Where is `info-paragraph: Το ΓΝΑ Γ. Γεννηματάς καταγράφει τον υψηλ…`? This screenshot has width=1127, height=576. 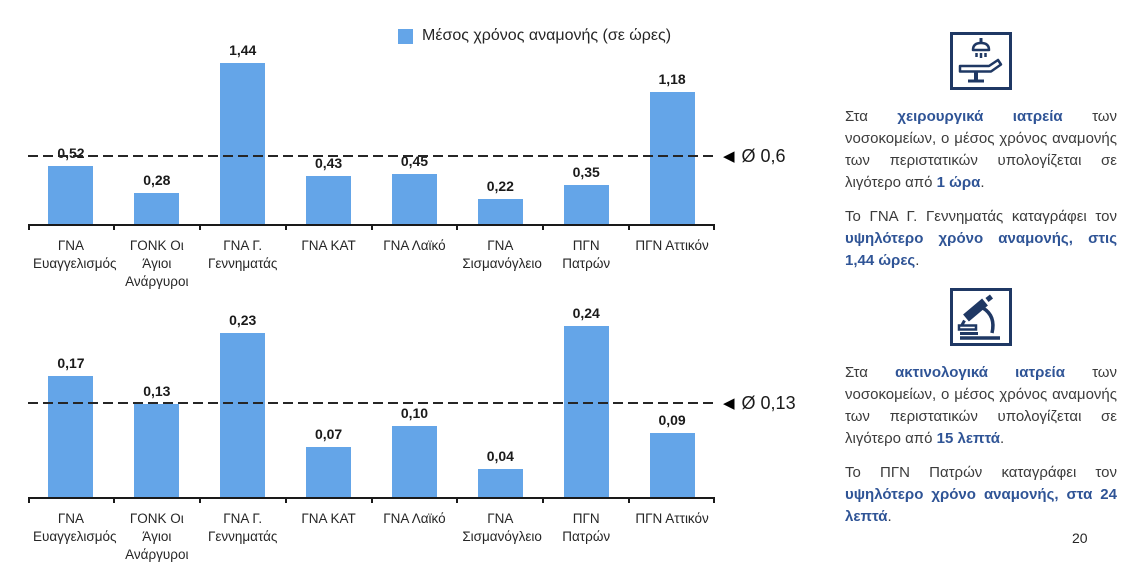 info-paragraph: Το ΓΝΑ Γ. Γεννηματάς καταγράφει τον υψηλ… is located at coordinates (981, 238).